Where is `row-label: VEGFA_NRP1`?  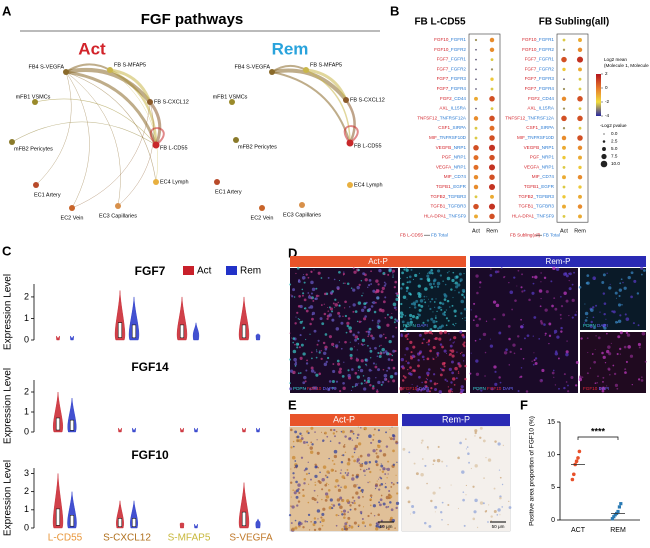 row-label: VEGFA_NRP1 is located at coordinates (451, 167).